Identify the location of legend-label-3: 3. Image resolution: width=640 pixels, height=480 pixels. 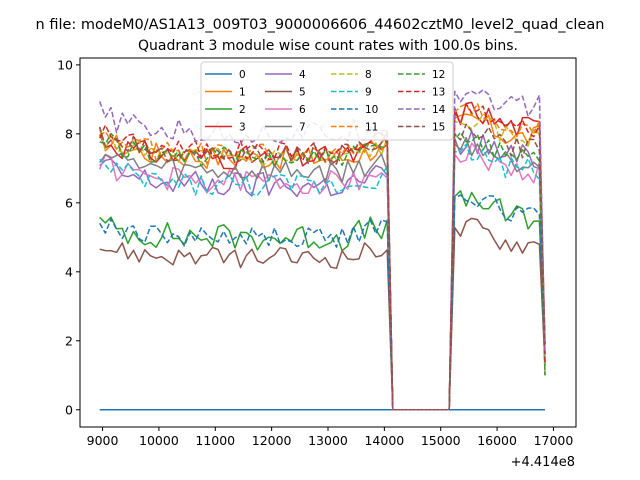
(242, 128).